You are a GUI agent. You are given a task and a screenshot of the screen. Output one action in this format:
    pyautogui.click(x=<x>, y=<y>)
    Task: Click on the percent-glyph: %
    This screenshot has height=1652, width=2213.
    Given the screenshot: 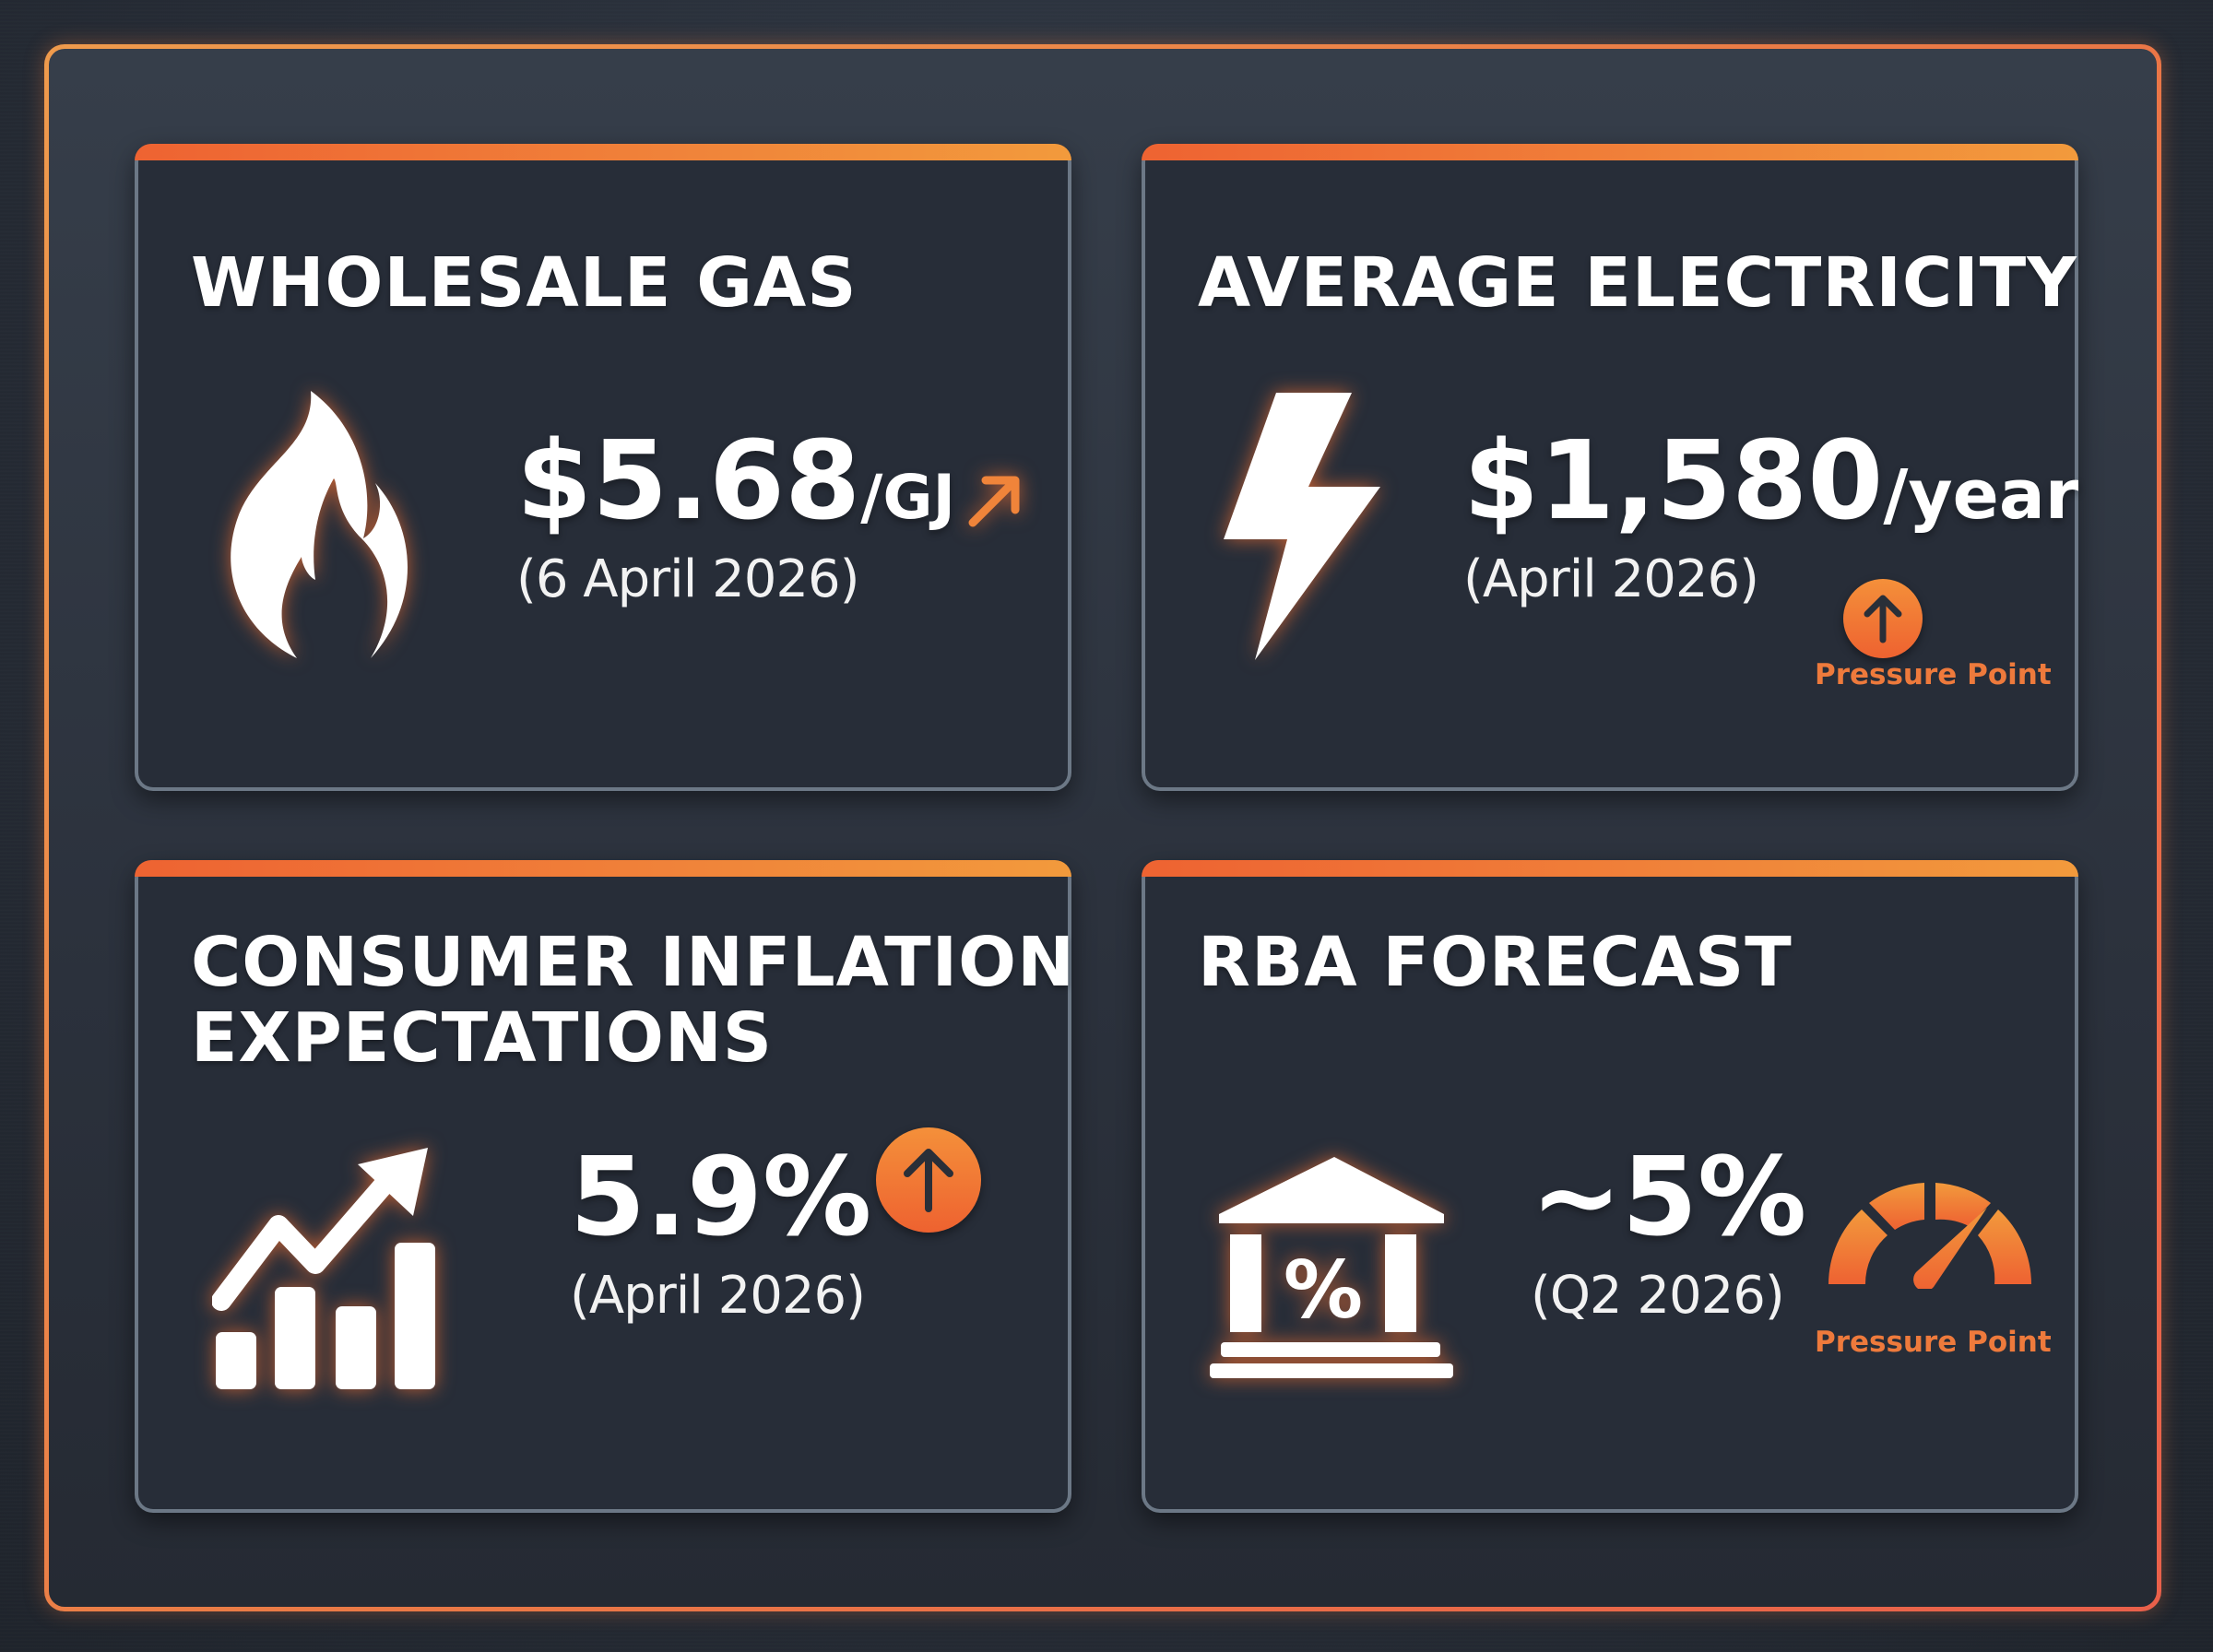 What is the action you would take?
    pyautogui.click(x=1323, y=1291)
    